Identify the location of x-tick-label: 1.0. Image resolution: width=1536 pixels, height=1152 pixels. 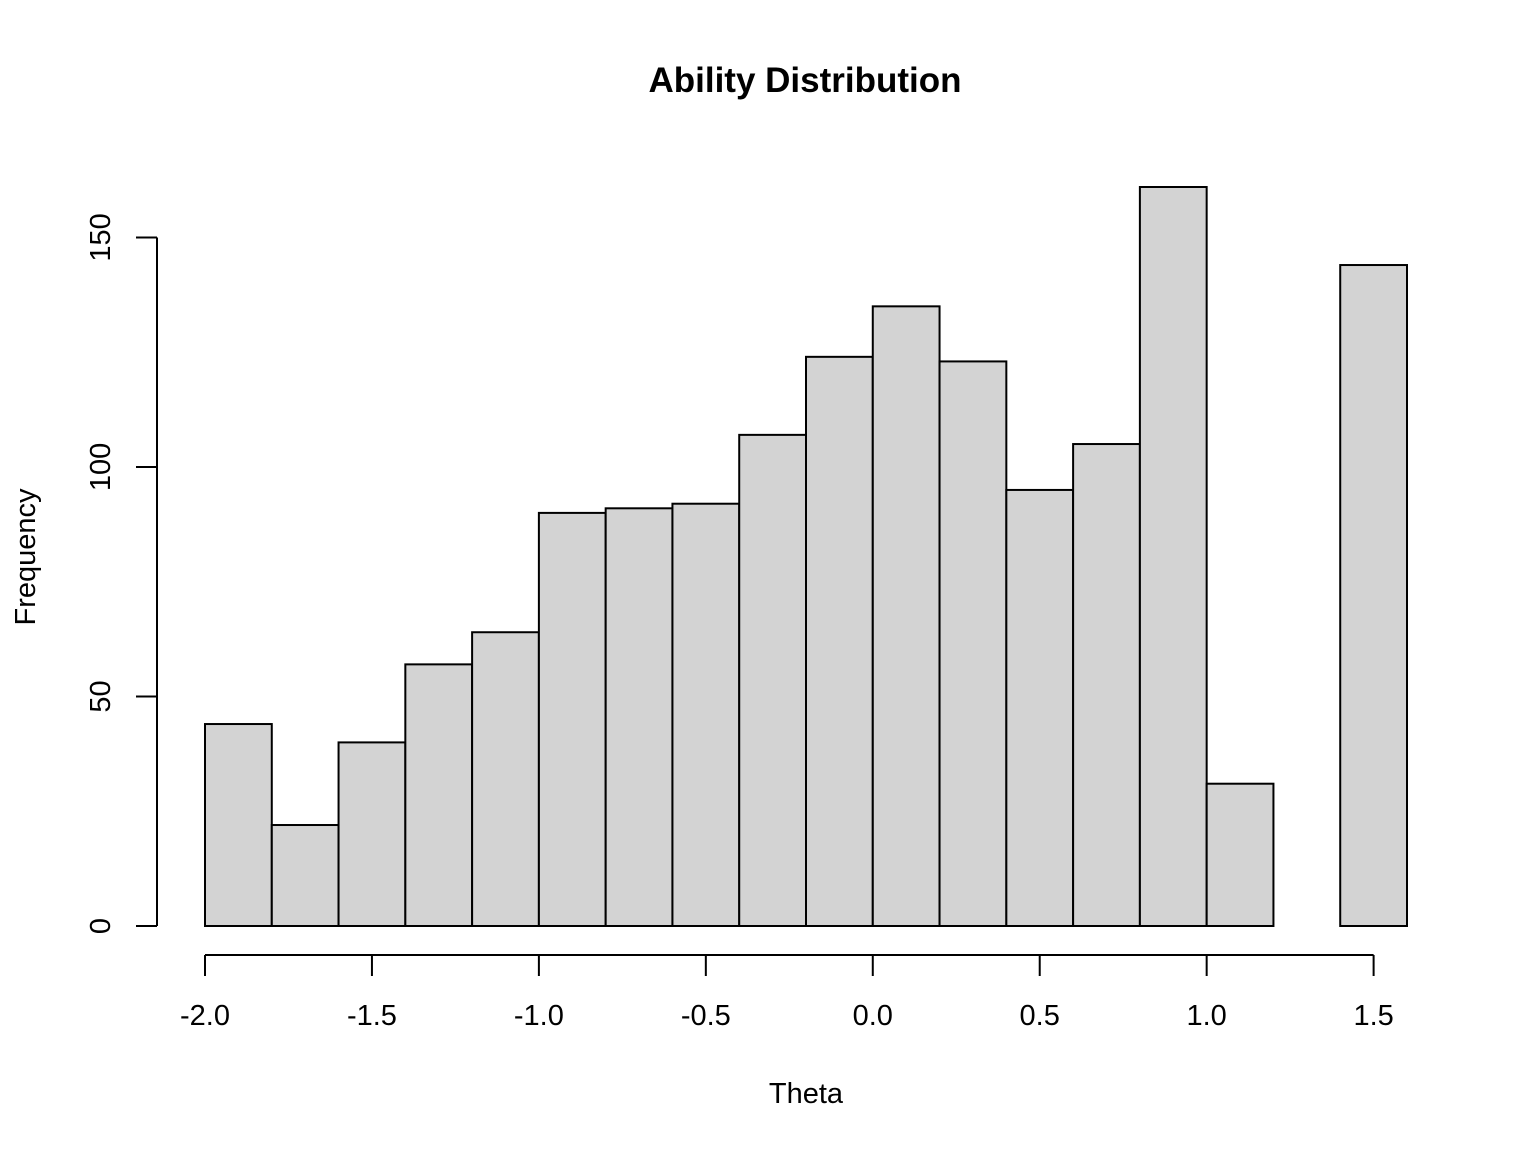
(1207, 1016).